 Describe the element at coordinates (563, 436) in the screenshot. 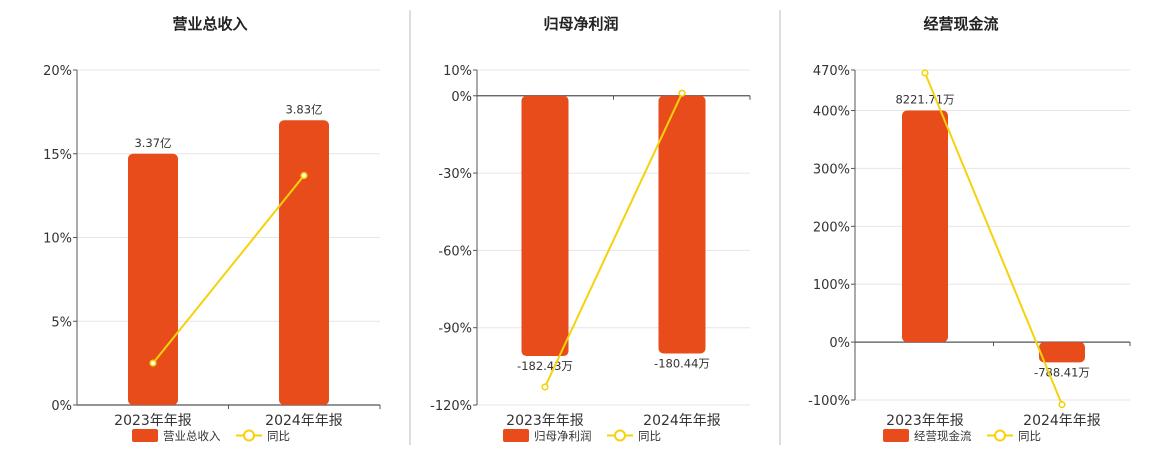

I see `legend-bar-label: 归母净利润` at that location.